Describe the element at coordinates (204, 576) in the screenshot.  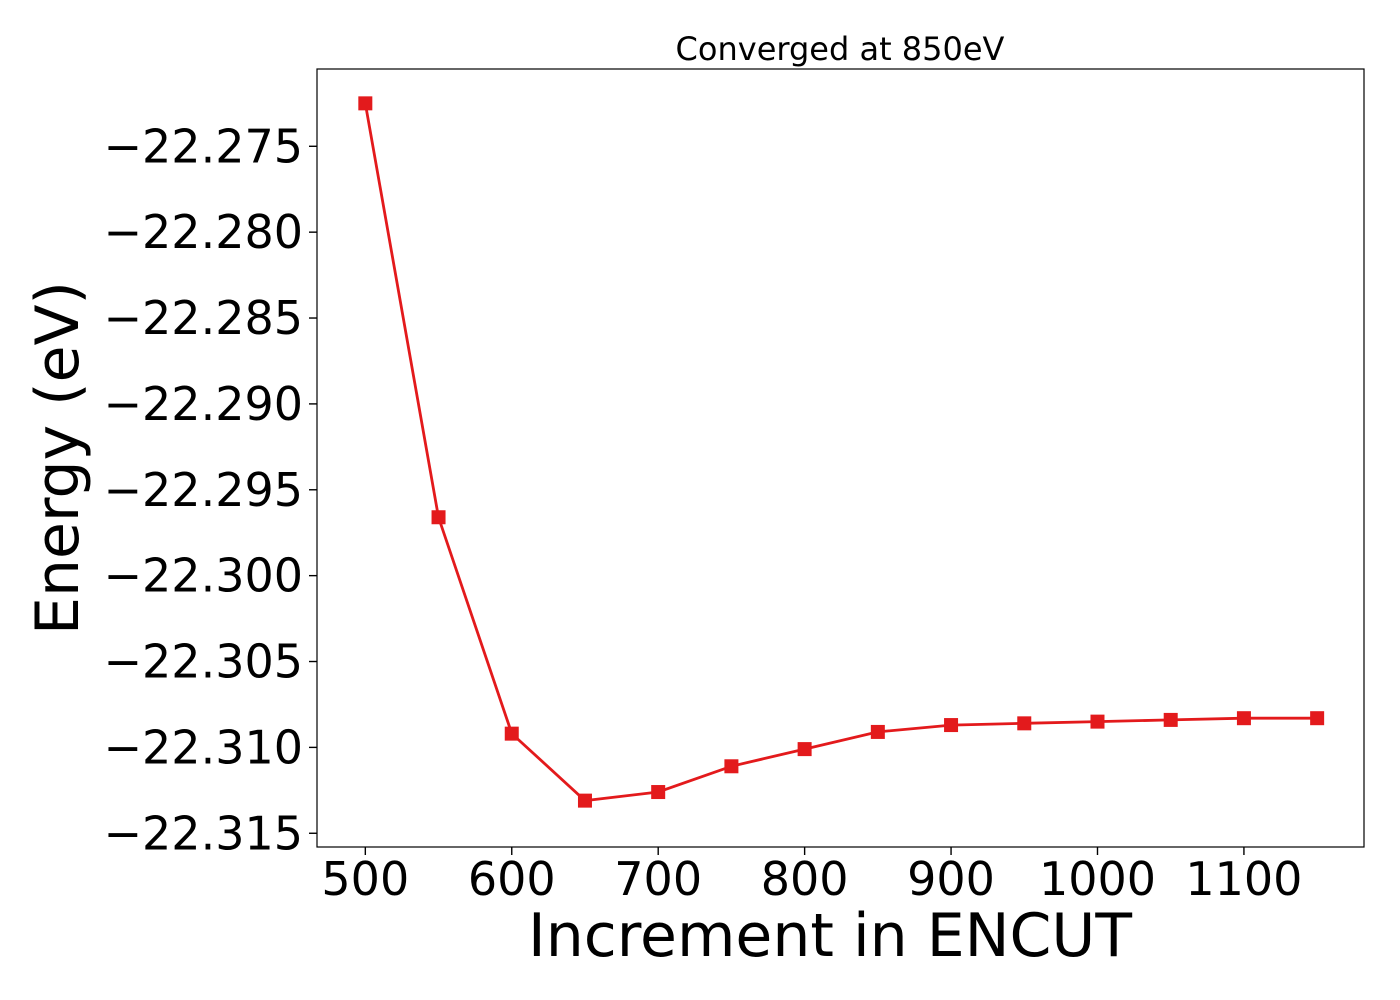
I see `y-tick-label: −22.300` at that location.